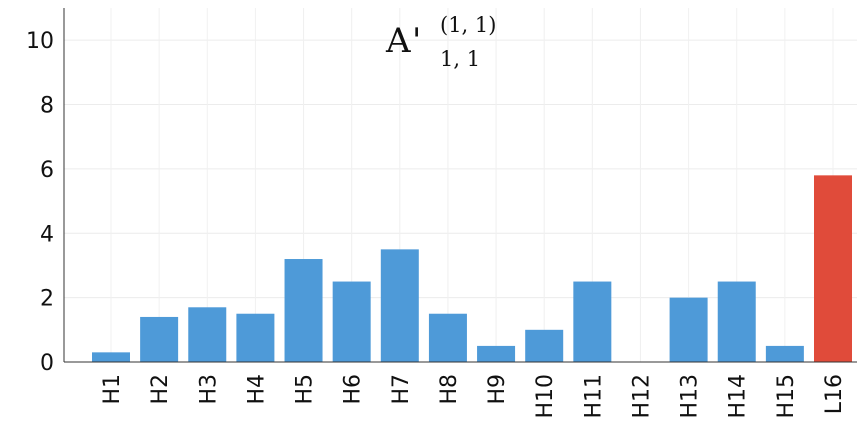 Image resolution: width=860 pixels, height=425 pixels. I want to click on bar-h13, so click(688, 329).